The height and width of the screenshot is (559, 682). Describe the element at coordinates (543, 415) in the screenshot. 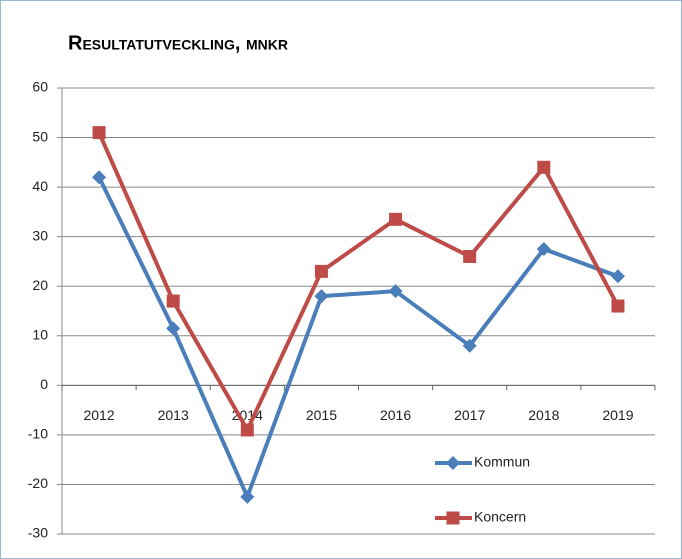

I see `x-tick-label: 2018` at that location.